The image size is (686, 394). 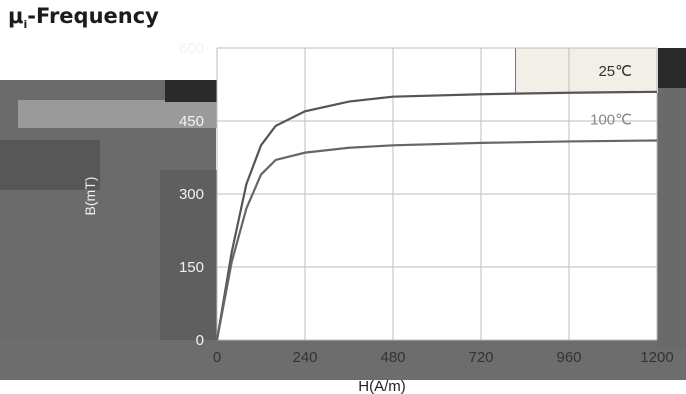 I want to click on legend-box, so click(x=586, y=70).